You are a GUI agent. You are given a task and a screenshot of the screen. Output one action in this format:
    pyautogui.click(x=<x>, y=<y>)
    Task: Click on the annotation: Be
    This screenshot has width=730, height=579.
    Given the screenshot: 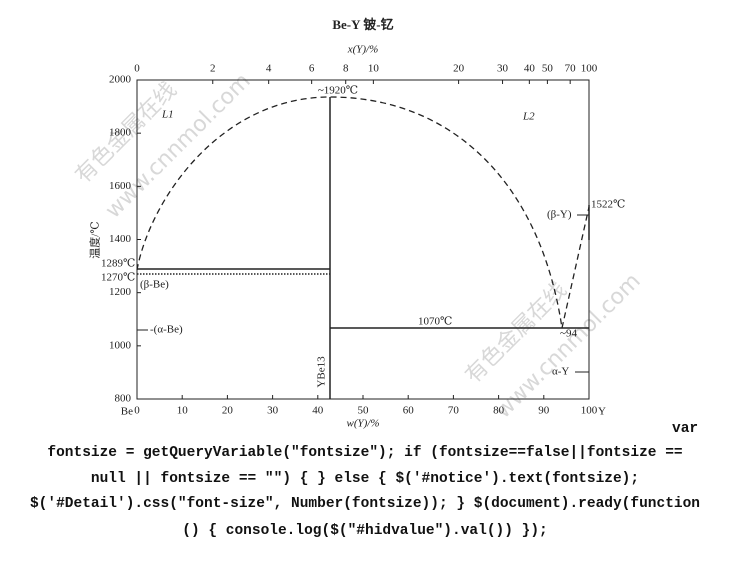 What is the action you would take?
    pyautogui.click(x=127, y=412)
    